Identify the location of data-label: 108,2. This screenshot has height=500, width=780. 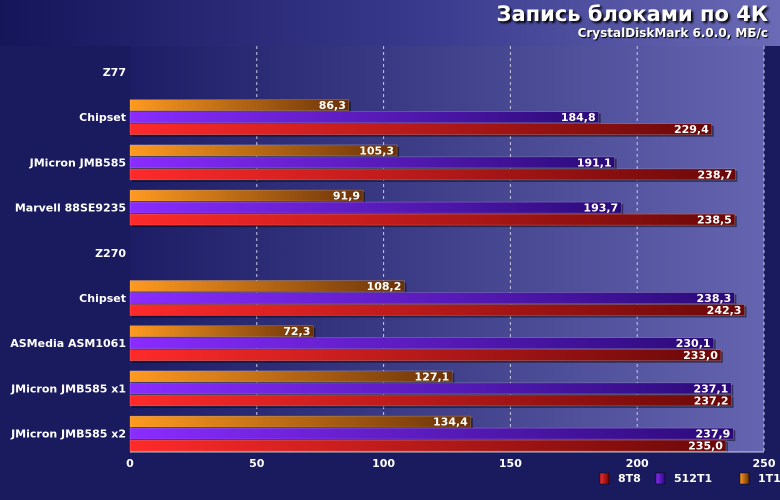
(384, 286).